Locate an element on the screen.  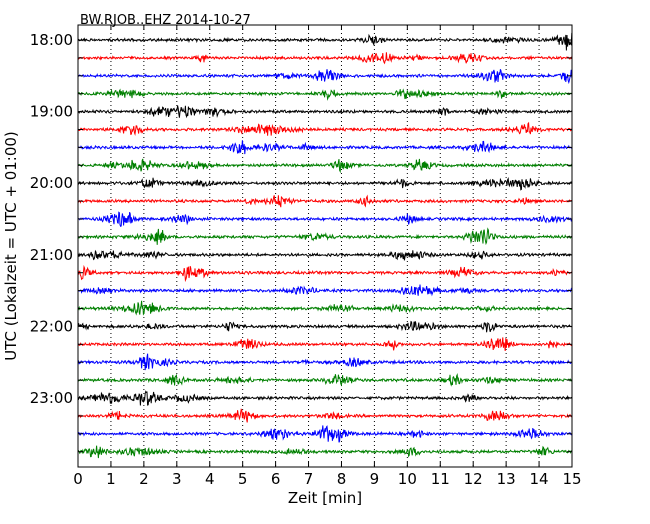
x-tick-label: 5 is located at coordinates (243, 479).